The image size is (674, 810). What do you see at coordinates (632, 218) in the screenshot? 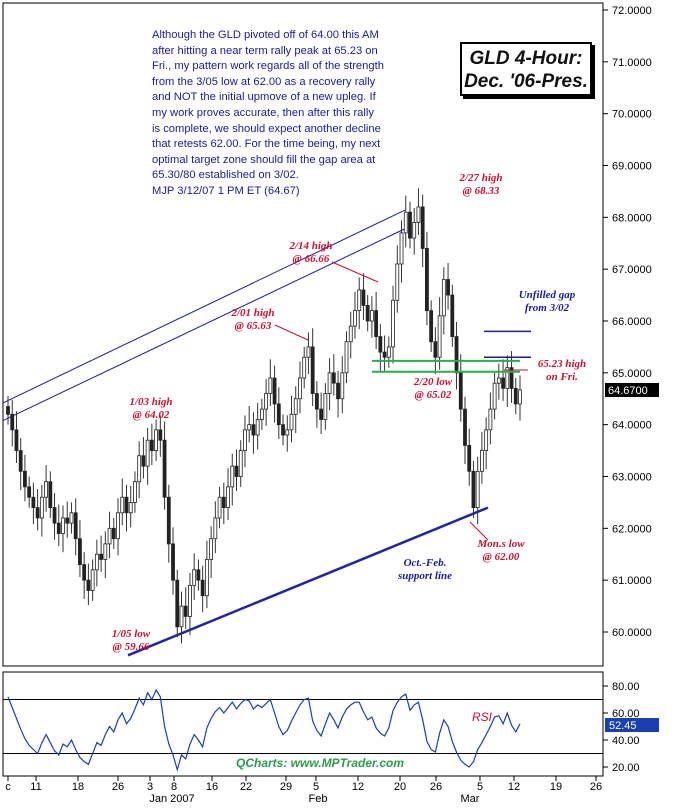
I see `price-tick-label: 68.0000` at bounding box center [632, 218].